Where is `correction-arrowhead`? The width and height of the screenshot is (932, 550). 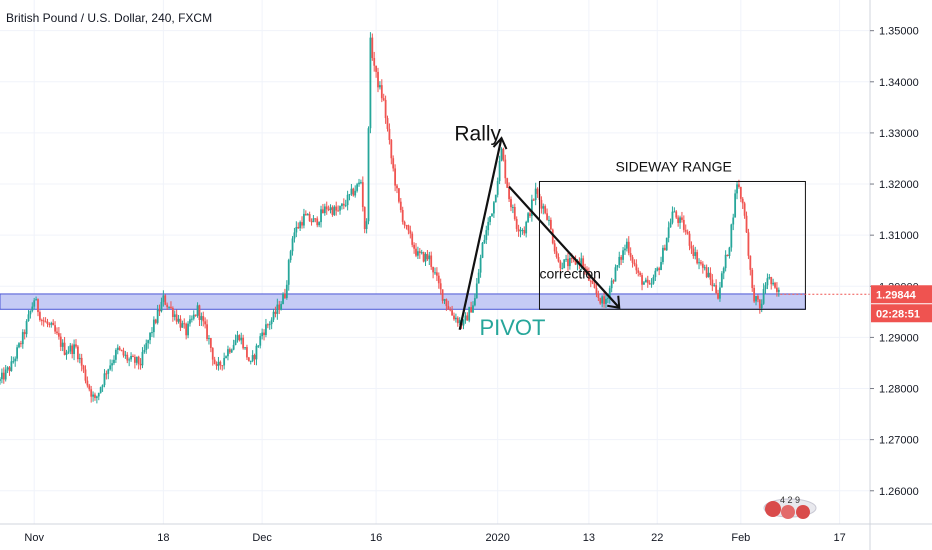 correction-arrowhead is located at coordinates (614, 302).